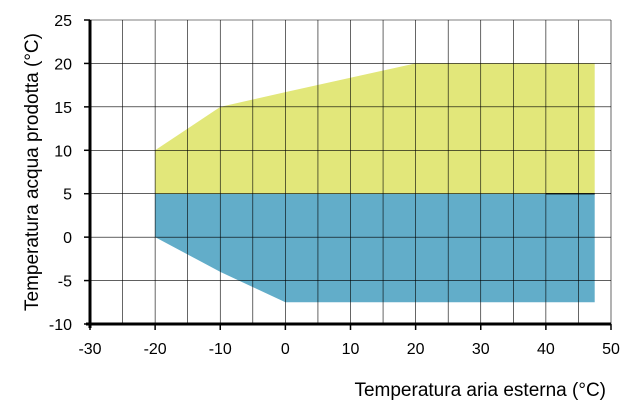  What do you see at coordinates (63, 21) in the screenshot?
I see `y-tick-label: 25` at bounding box center [63, 21].